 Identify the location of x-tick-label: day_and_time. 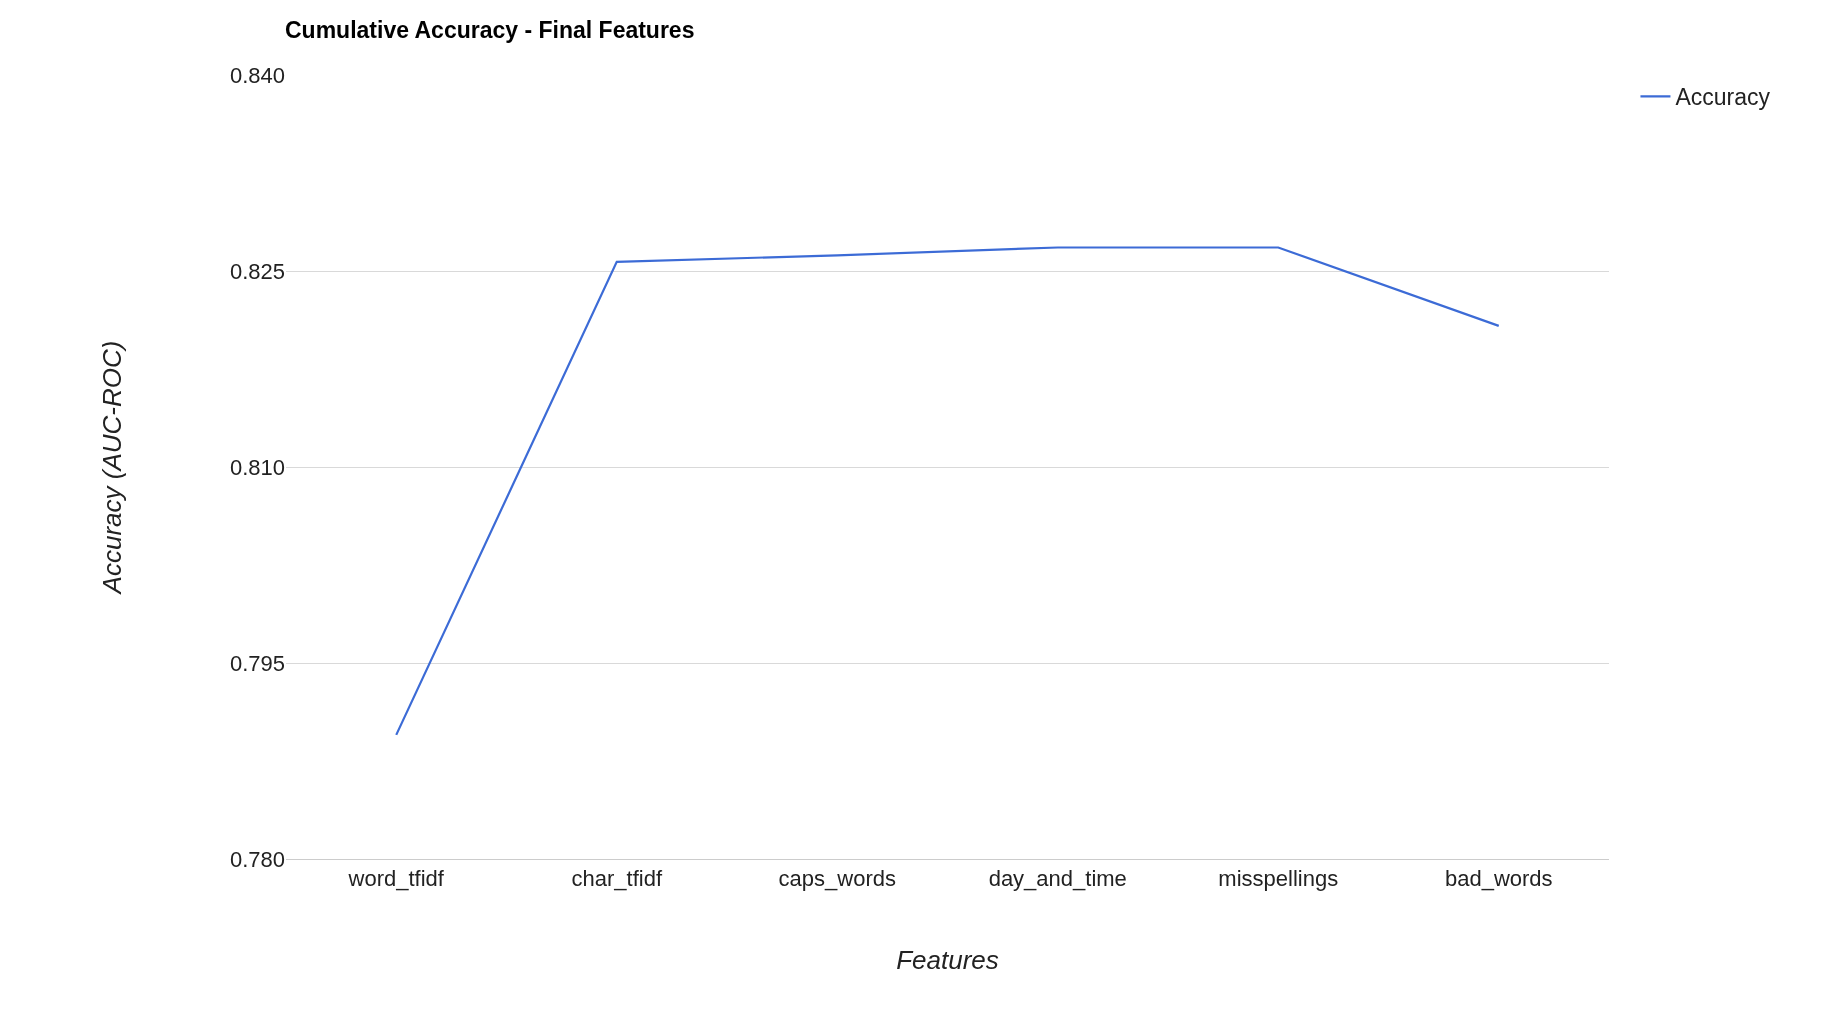
(1057, 879).